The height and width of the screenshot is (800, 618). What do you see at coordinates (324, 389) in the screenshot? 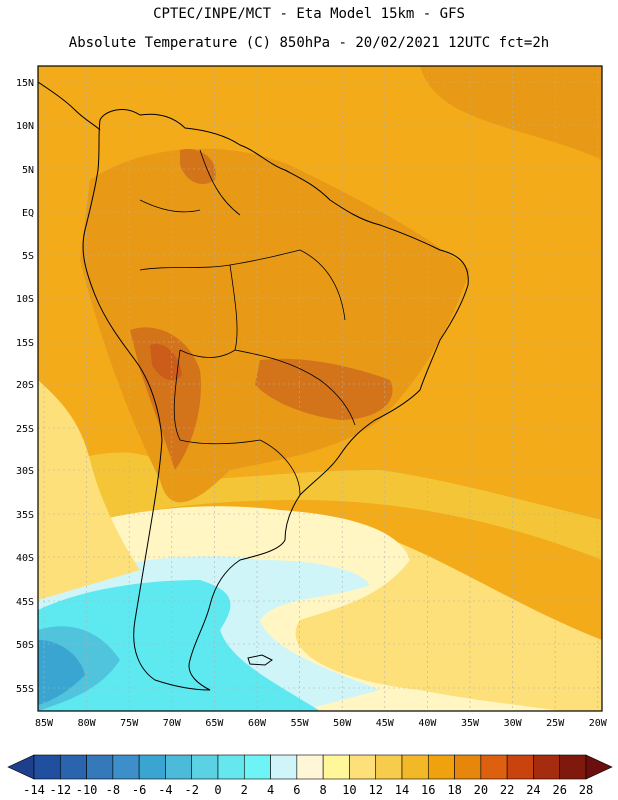
I see `field-hot-central` at bounding box center [324, 389].